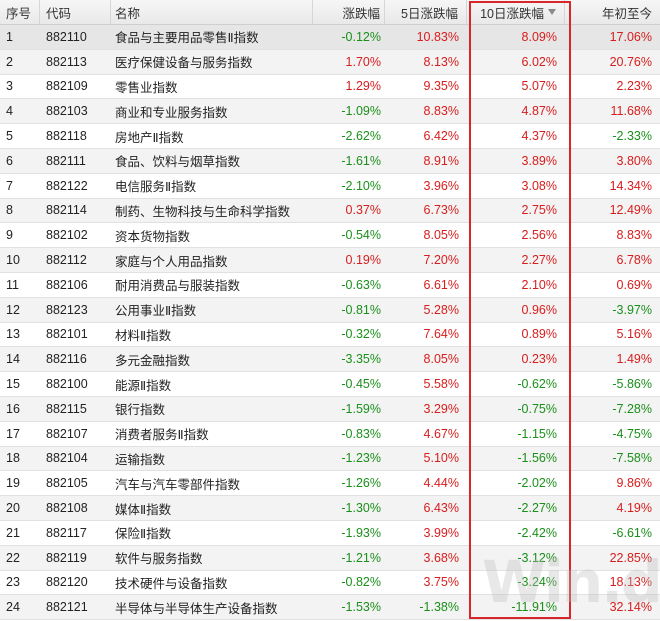  Describe the element at coordinates (537, 557) in the screenshot. I see `cell-10day-change: -3.12%` at that location.